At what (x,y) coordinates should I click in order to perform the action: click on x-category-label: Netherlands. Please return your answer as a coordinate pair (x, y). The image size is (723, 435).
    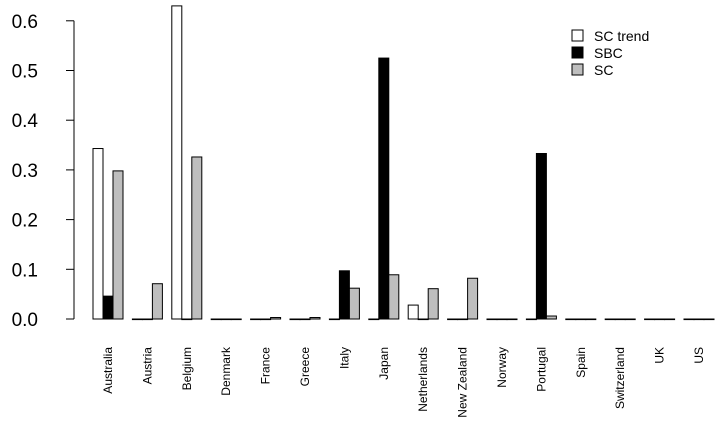
    Looking at the image, I should click on (423, 379).